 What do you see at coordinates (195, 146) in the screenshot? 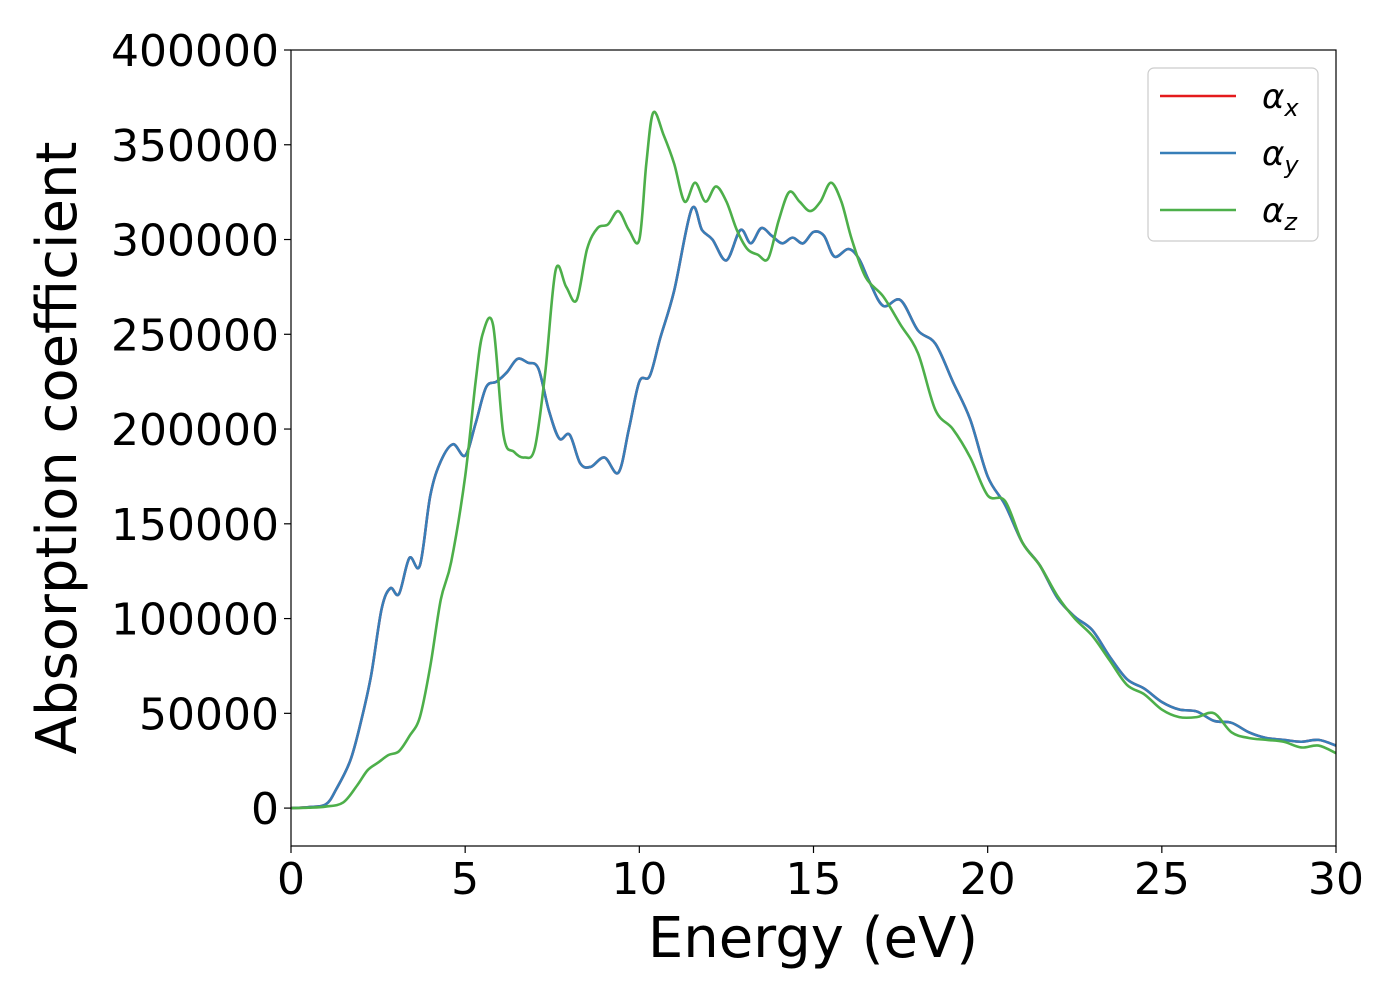
I see `y-tick-label: 350000` at bounding box center [195, 146].